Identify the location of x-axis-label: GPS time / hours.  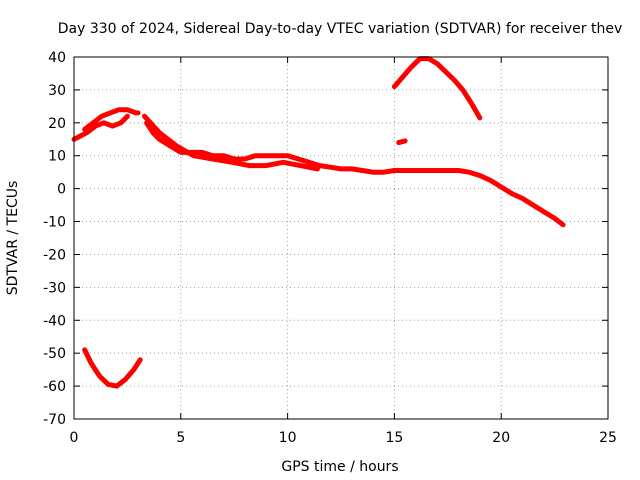
(339, 467).